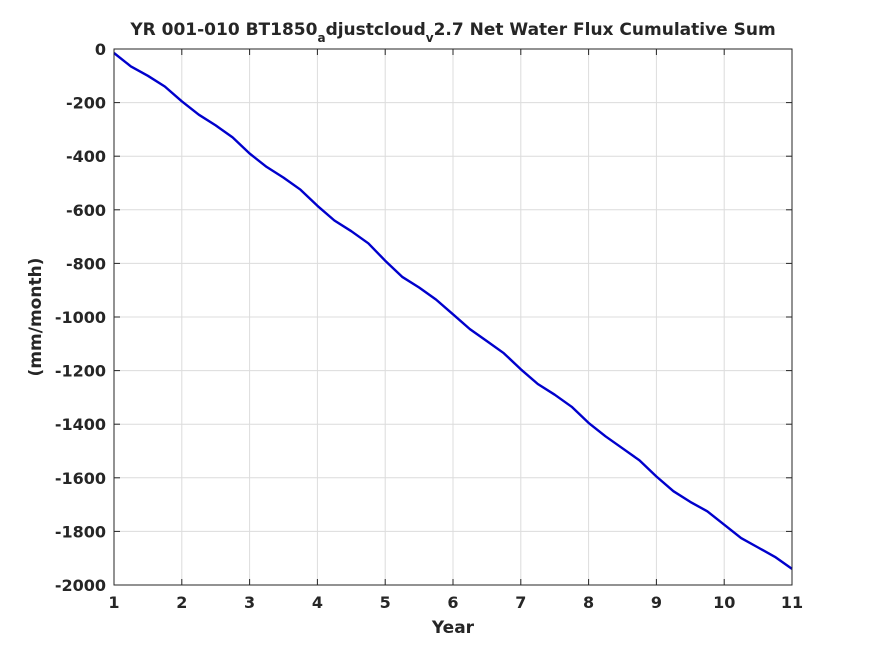 This screenshot has height=656, width=875. What do you see at coordinates (605, 30) in the screenshot?
I see `title-part-3: 2.7 Net Water Flux Cumulative Sum` at bounding box center [605, 30].